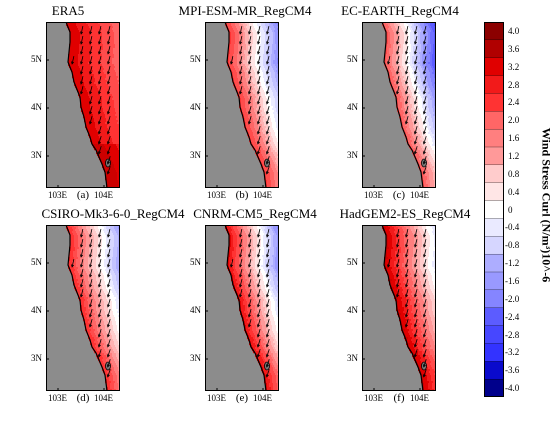  Describe the element at coordinates (235, 105) in the screenshot. I see `land-mass` at that location.